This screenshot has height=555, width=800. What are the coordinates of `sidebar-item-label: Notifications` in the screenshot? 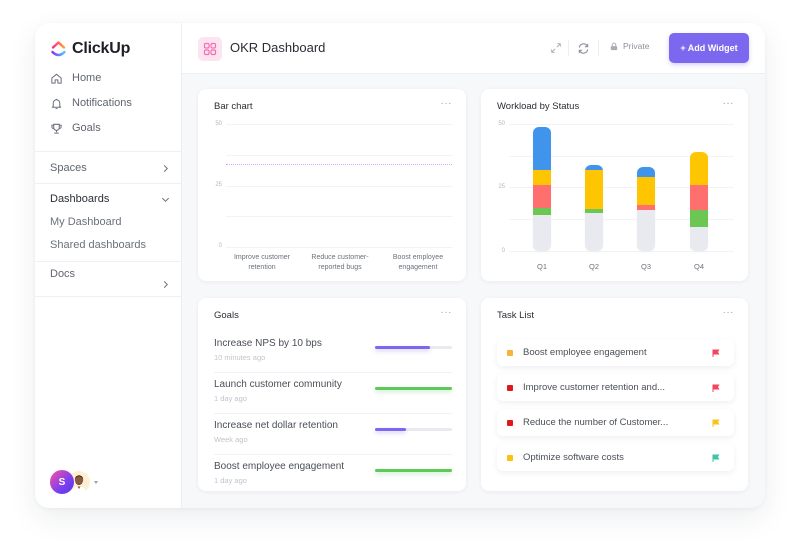 It's located at (102, 103).